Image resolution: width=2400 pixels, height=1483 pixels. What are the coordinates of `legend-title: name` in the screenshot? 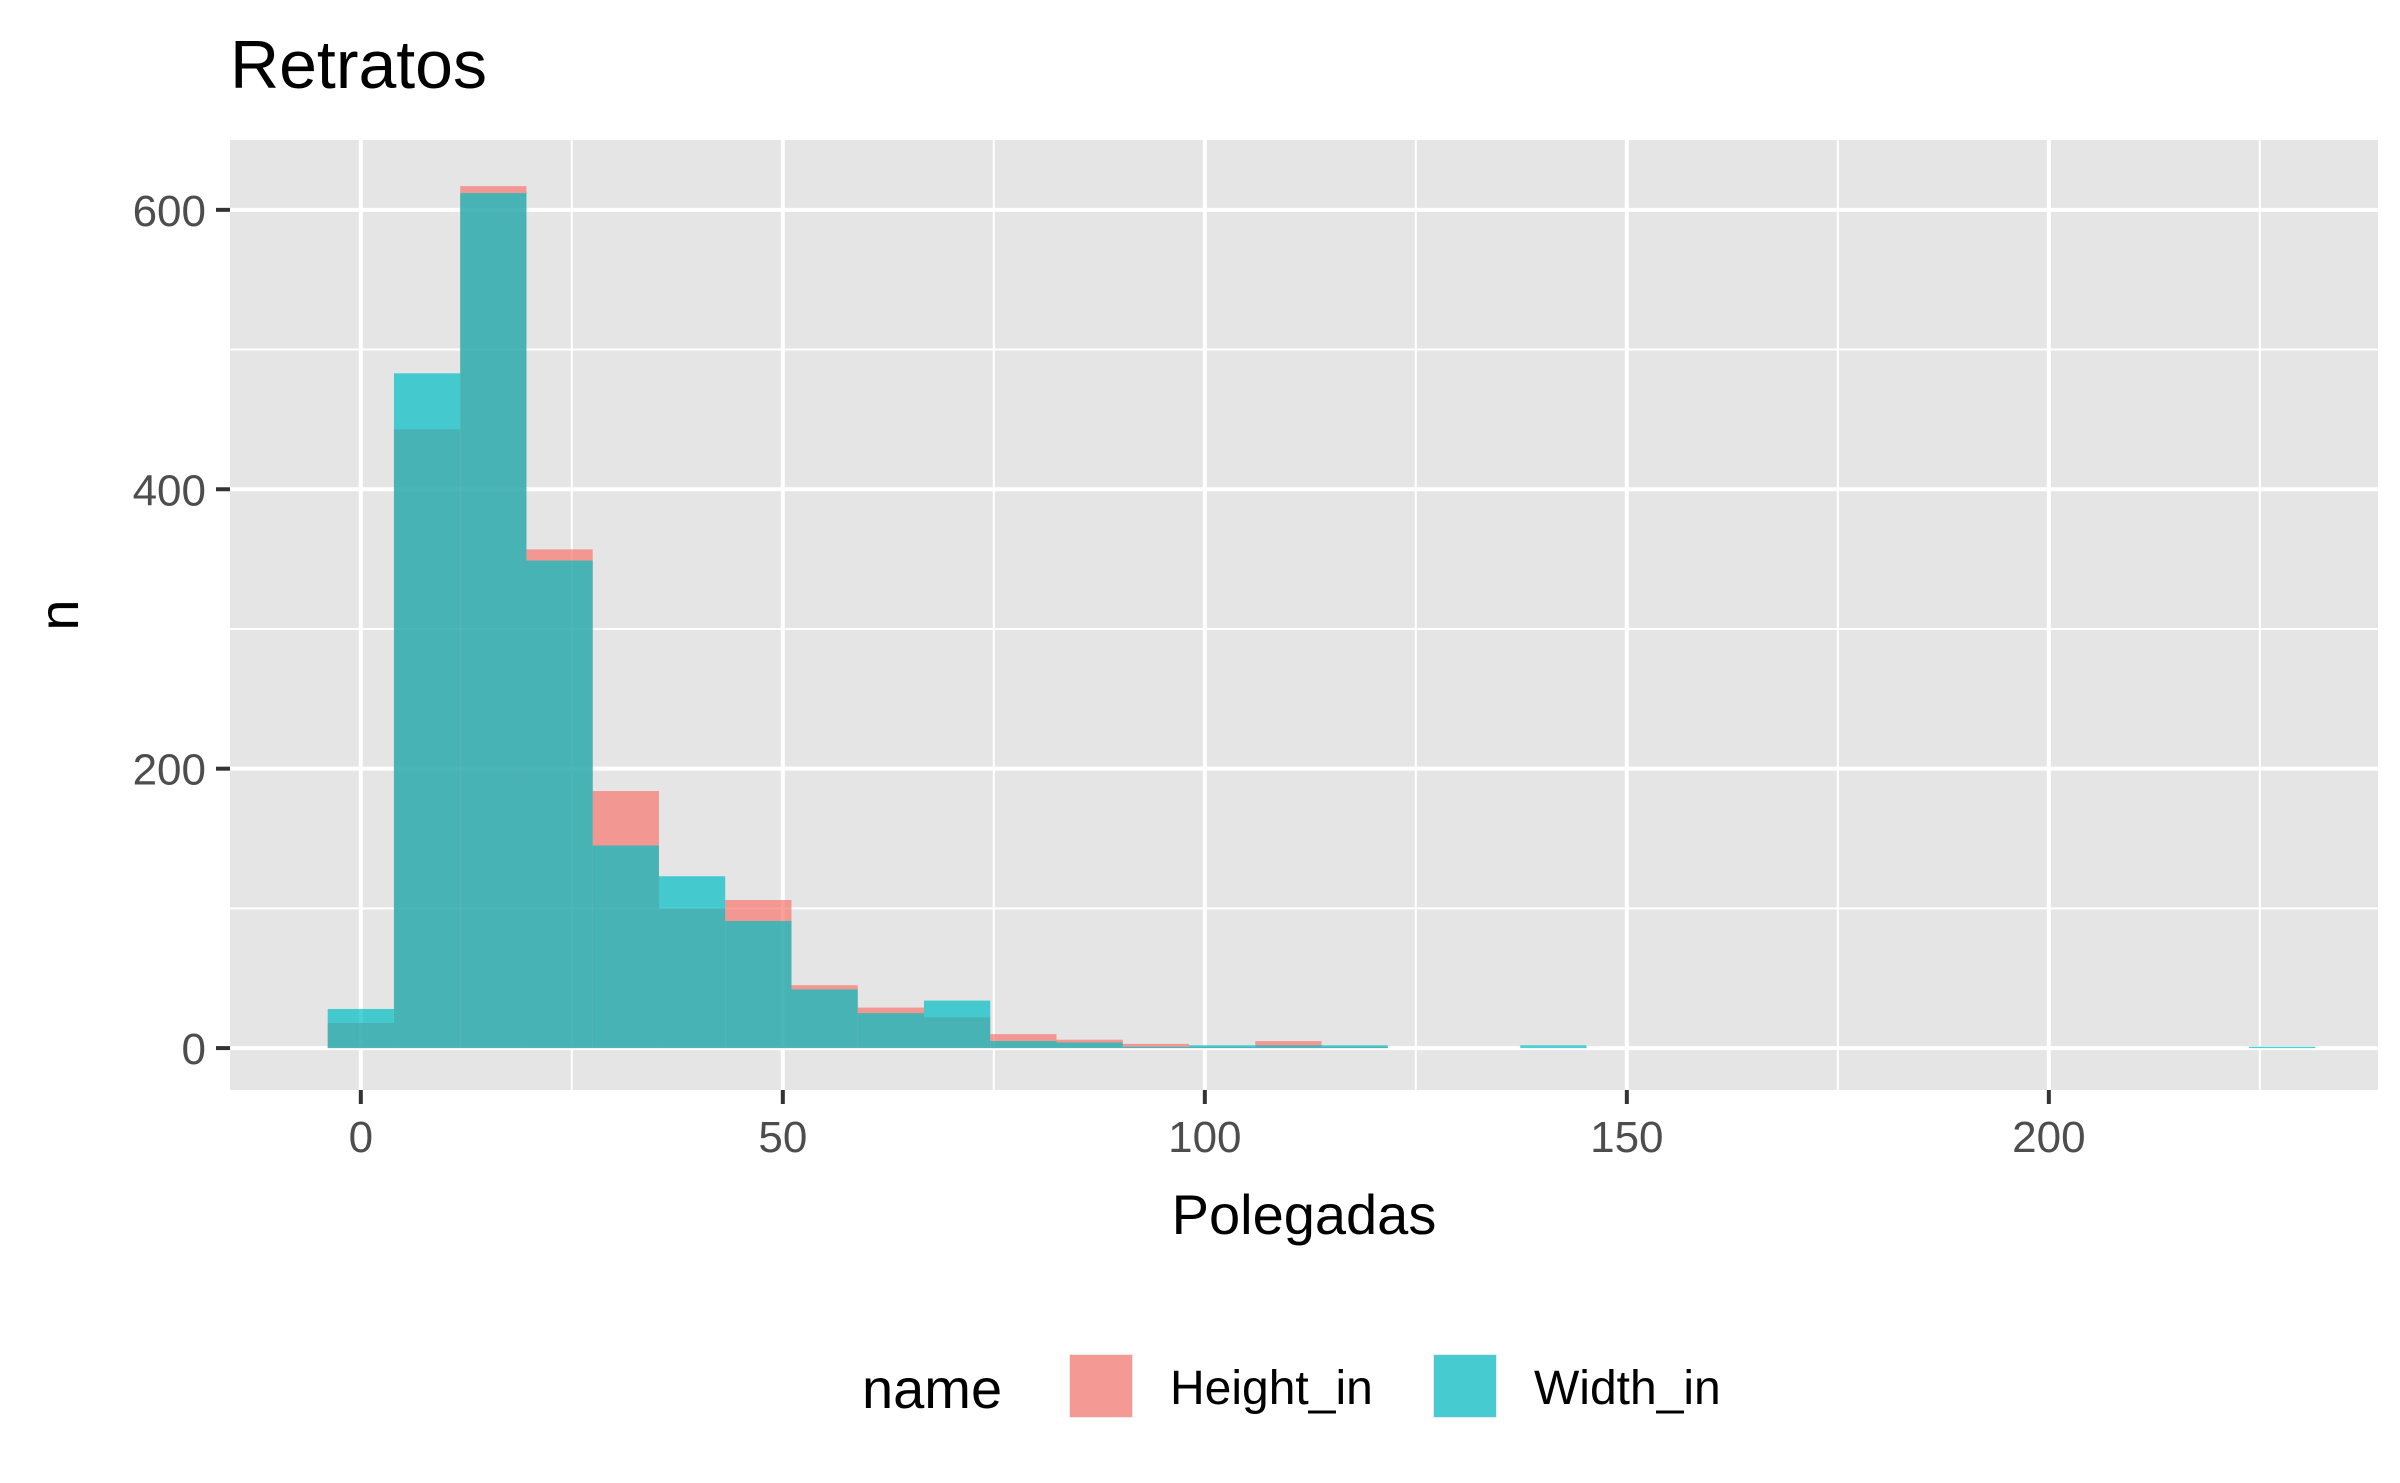 It's located at (932, 1388).